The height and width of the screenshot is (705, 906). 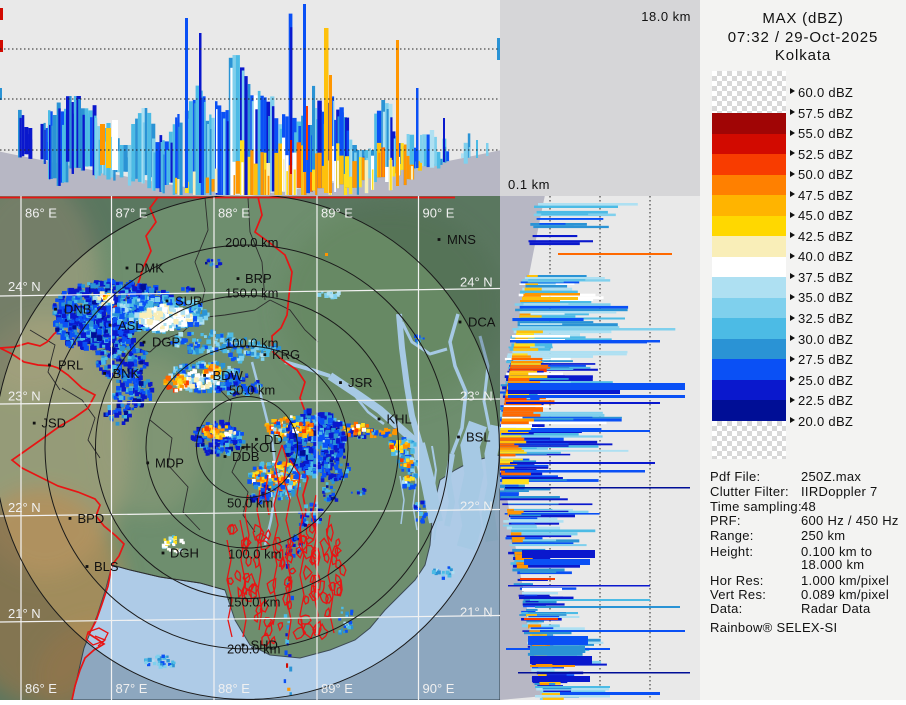 What do you see at coordinates (54, 423) in the screenshot?
I see `svg-text: JSD` at bounding box center [54, 423].